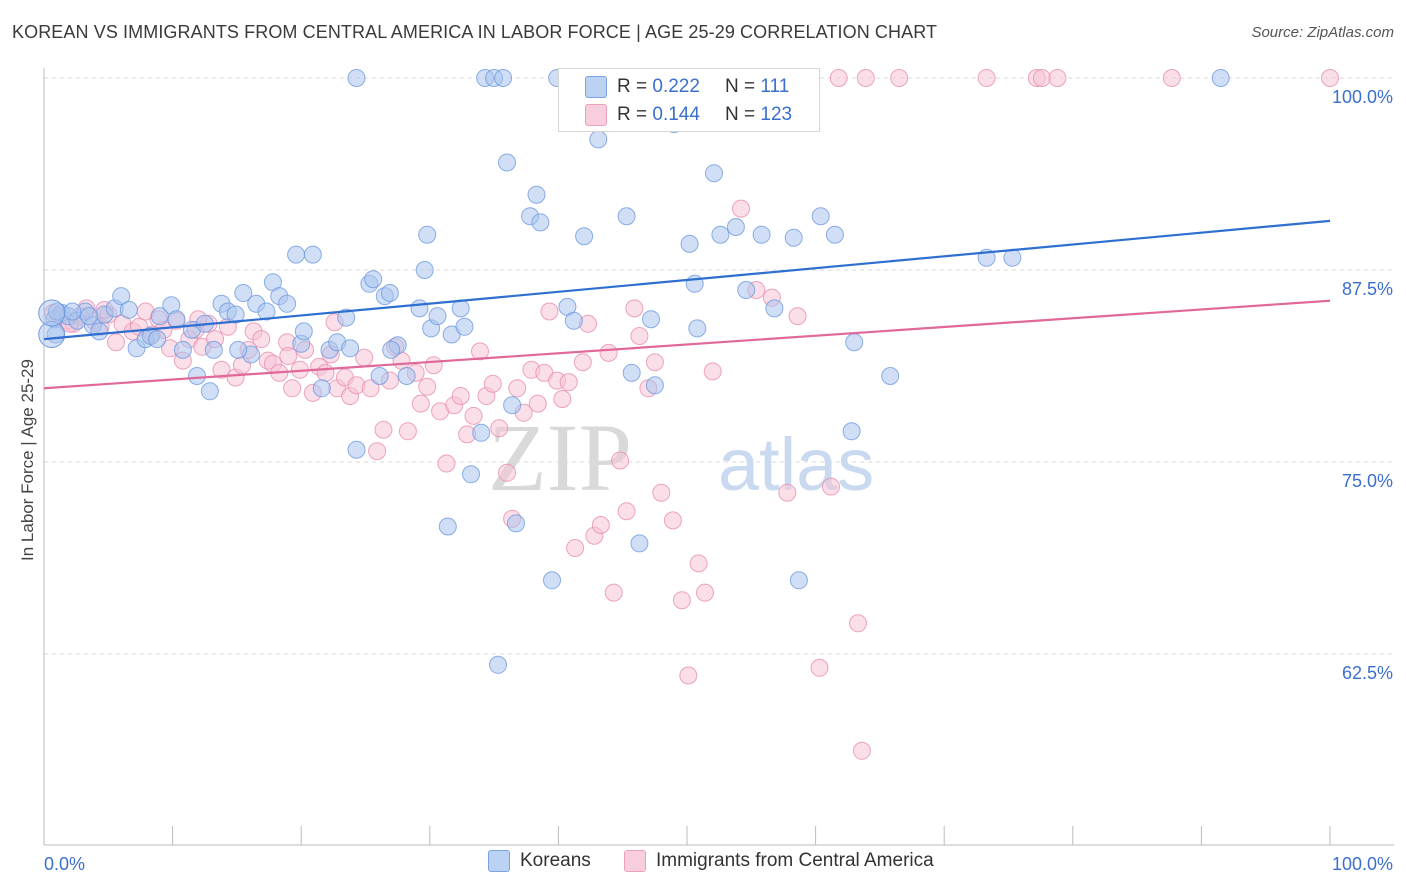 This screenshot has height=892, width=1406. I want to click on legend-item-koreans: Koreans, so click(539, 861).